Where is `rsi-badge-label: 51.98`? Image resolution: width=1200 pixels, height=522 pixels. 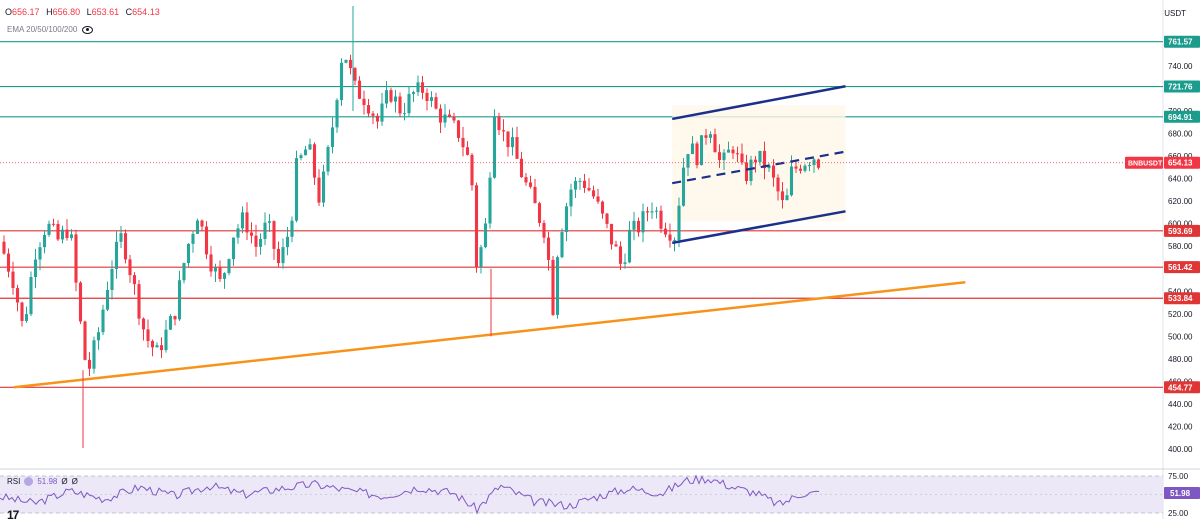 rsi-badge-label: 51.98 is located at coordinates (1180, 493).